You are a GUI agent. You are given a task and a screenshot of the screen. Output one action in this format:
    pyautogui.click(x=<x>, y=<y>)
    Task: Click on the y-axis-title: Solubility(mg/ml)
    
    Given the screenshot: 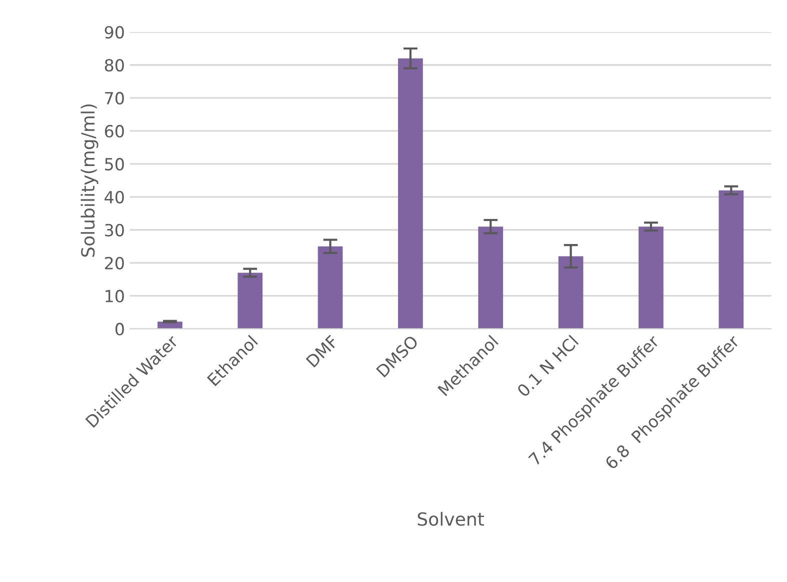 What is the action you would take?
    pyautogui.click(x=89, y=180)
    